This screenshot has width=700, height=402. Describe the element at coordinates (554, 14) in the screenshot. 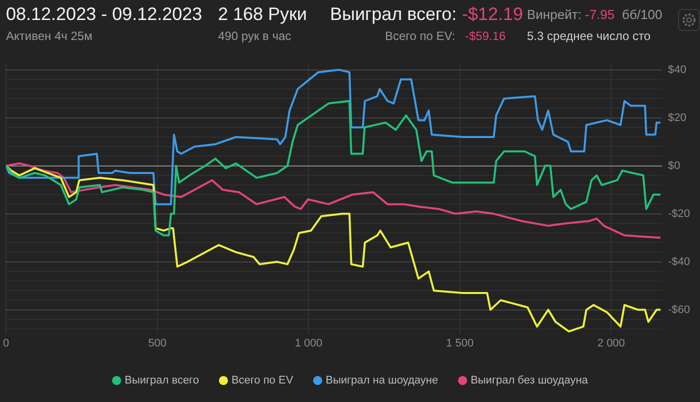

I see `text: Винрейт:` at that location.